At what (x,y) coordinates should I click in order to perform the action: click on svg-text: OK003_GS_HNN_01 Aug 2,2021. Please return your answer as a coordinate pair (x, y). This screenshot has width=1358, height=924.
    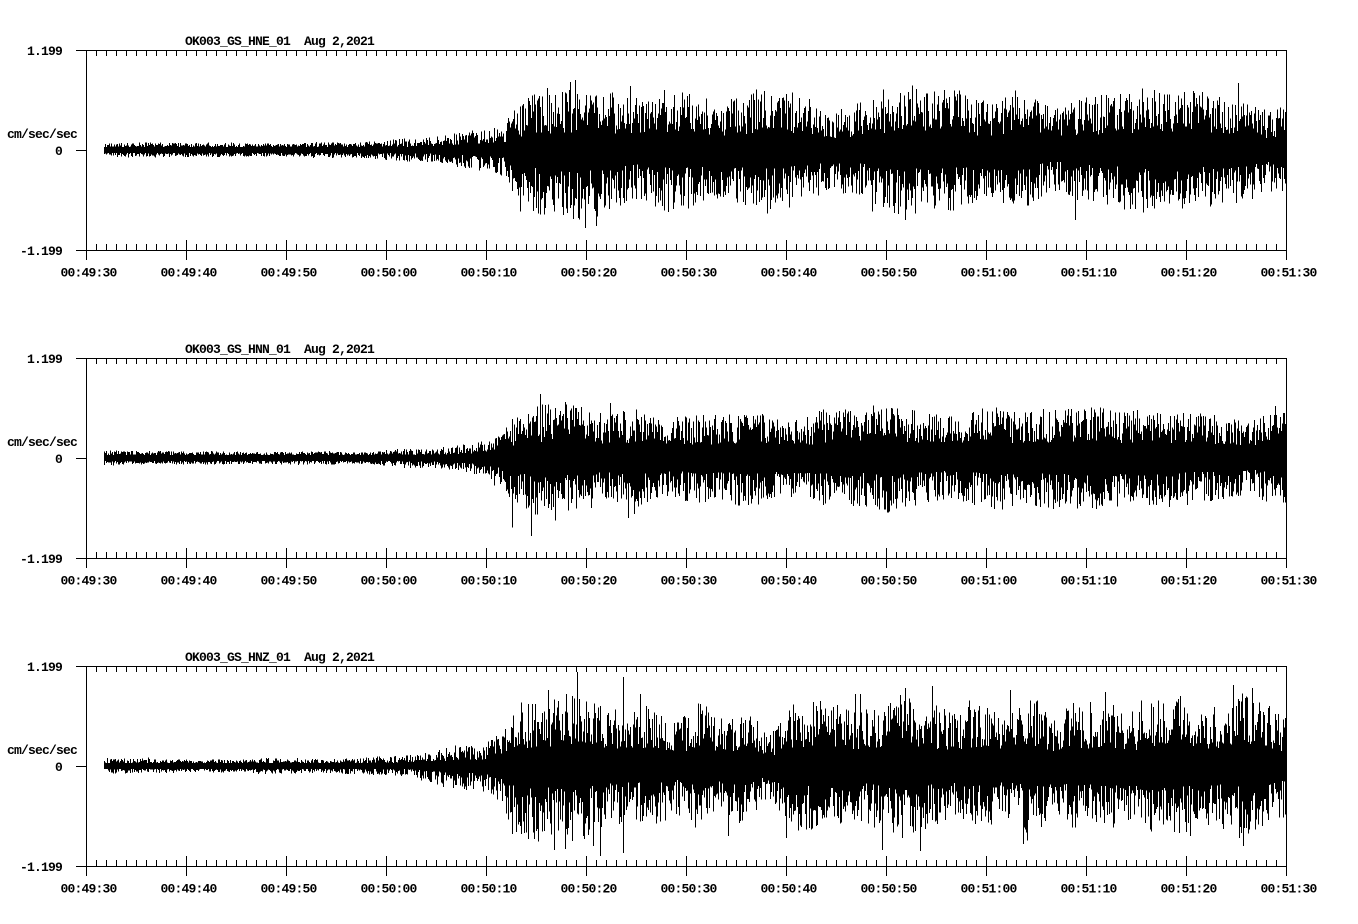
    Looking at the image, I should click on (280, 349).